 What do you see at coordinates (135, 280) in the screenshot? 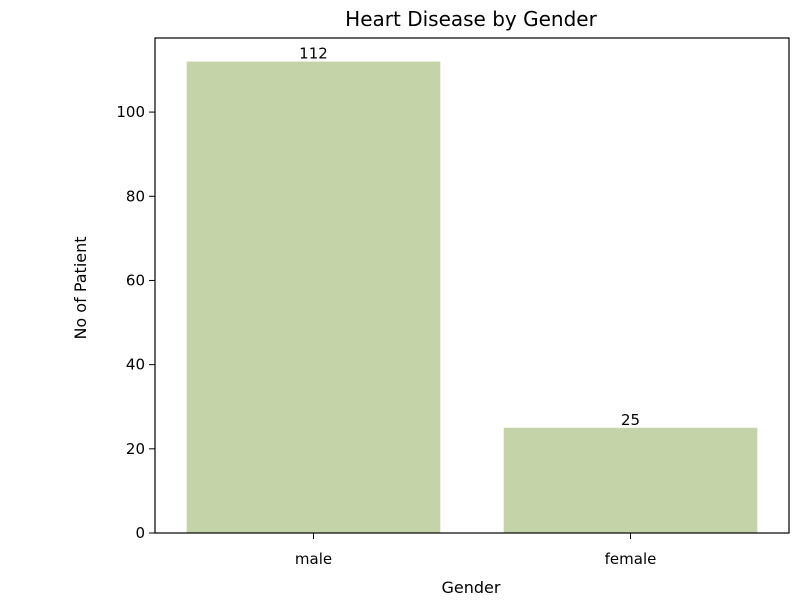
I see `y-tick-label: 60` at bounding box center [135, 280].